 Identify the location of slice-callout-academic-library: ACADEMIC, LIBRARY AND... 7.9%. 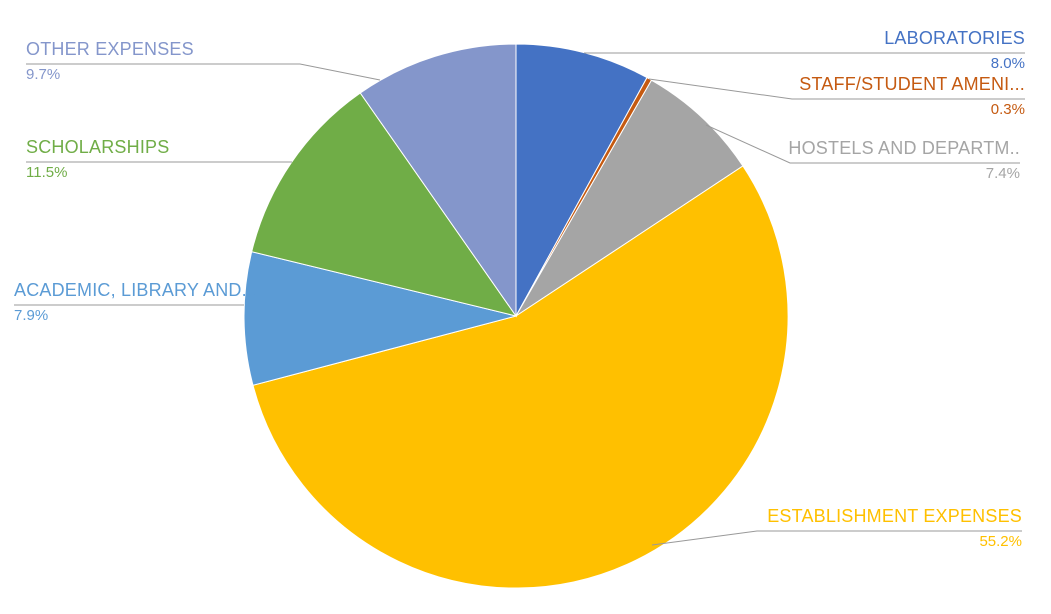
(135, 302).